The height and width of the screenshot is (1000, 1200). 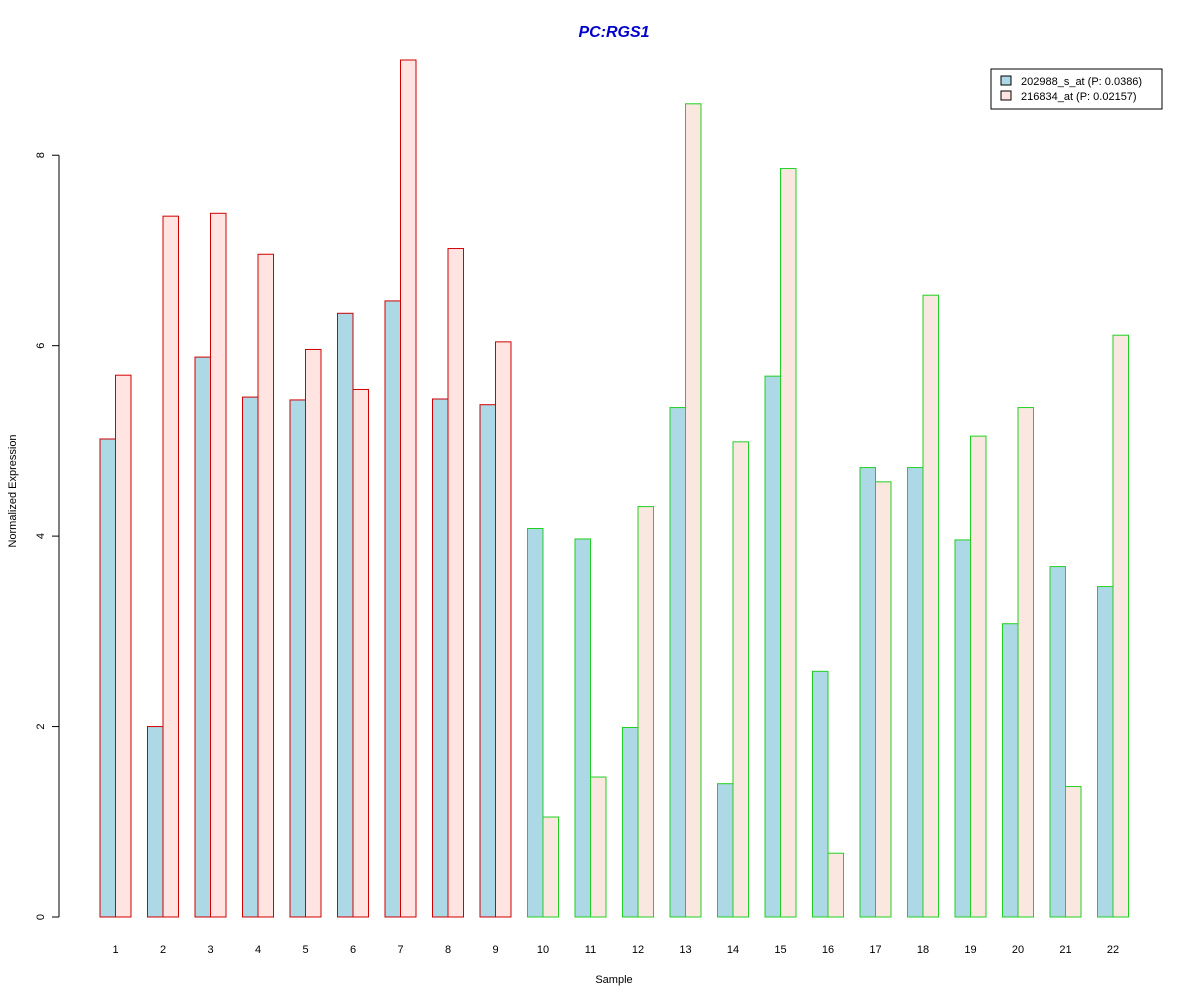 What do you see at coordinates (400, 950) in the screenshot?
I see `x-tick-label: 7` at bounding box center [400, 950].